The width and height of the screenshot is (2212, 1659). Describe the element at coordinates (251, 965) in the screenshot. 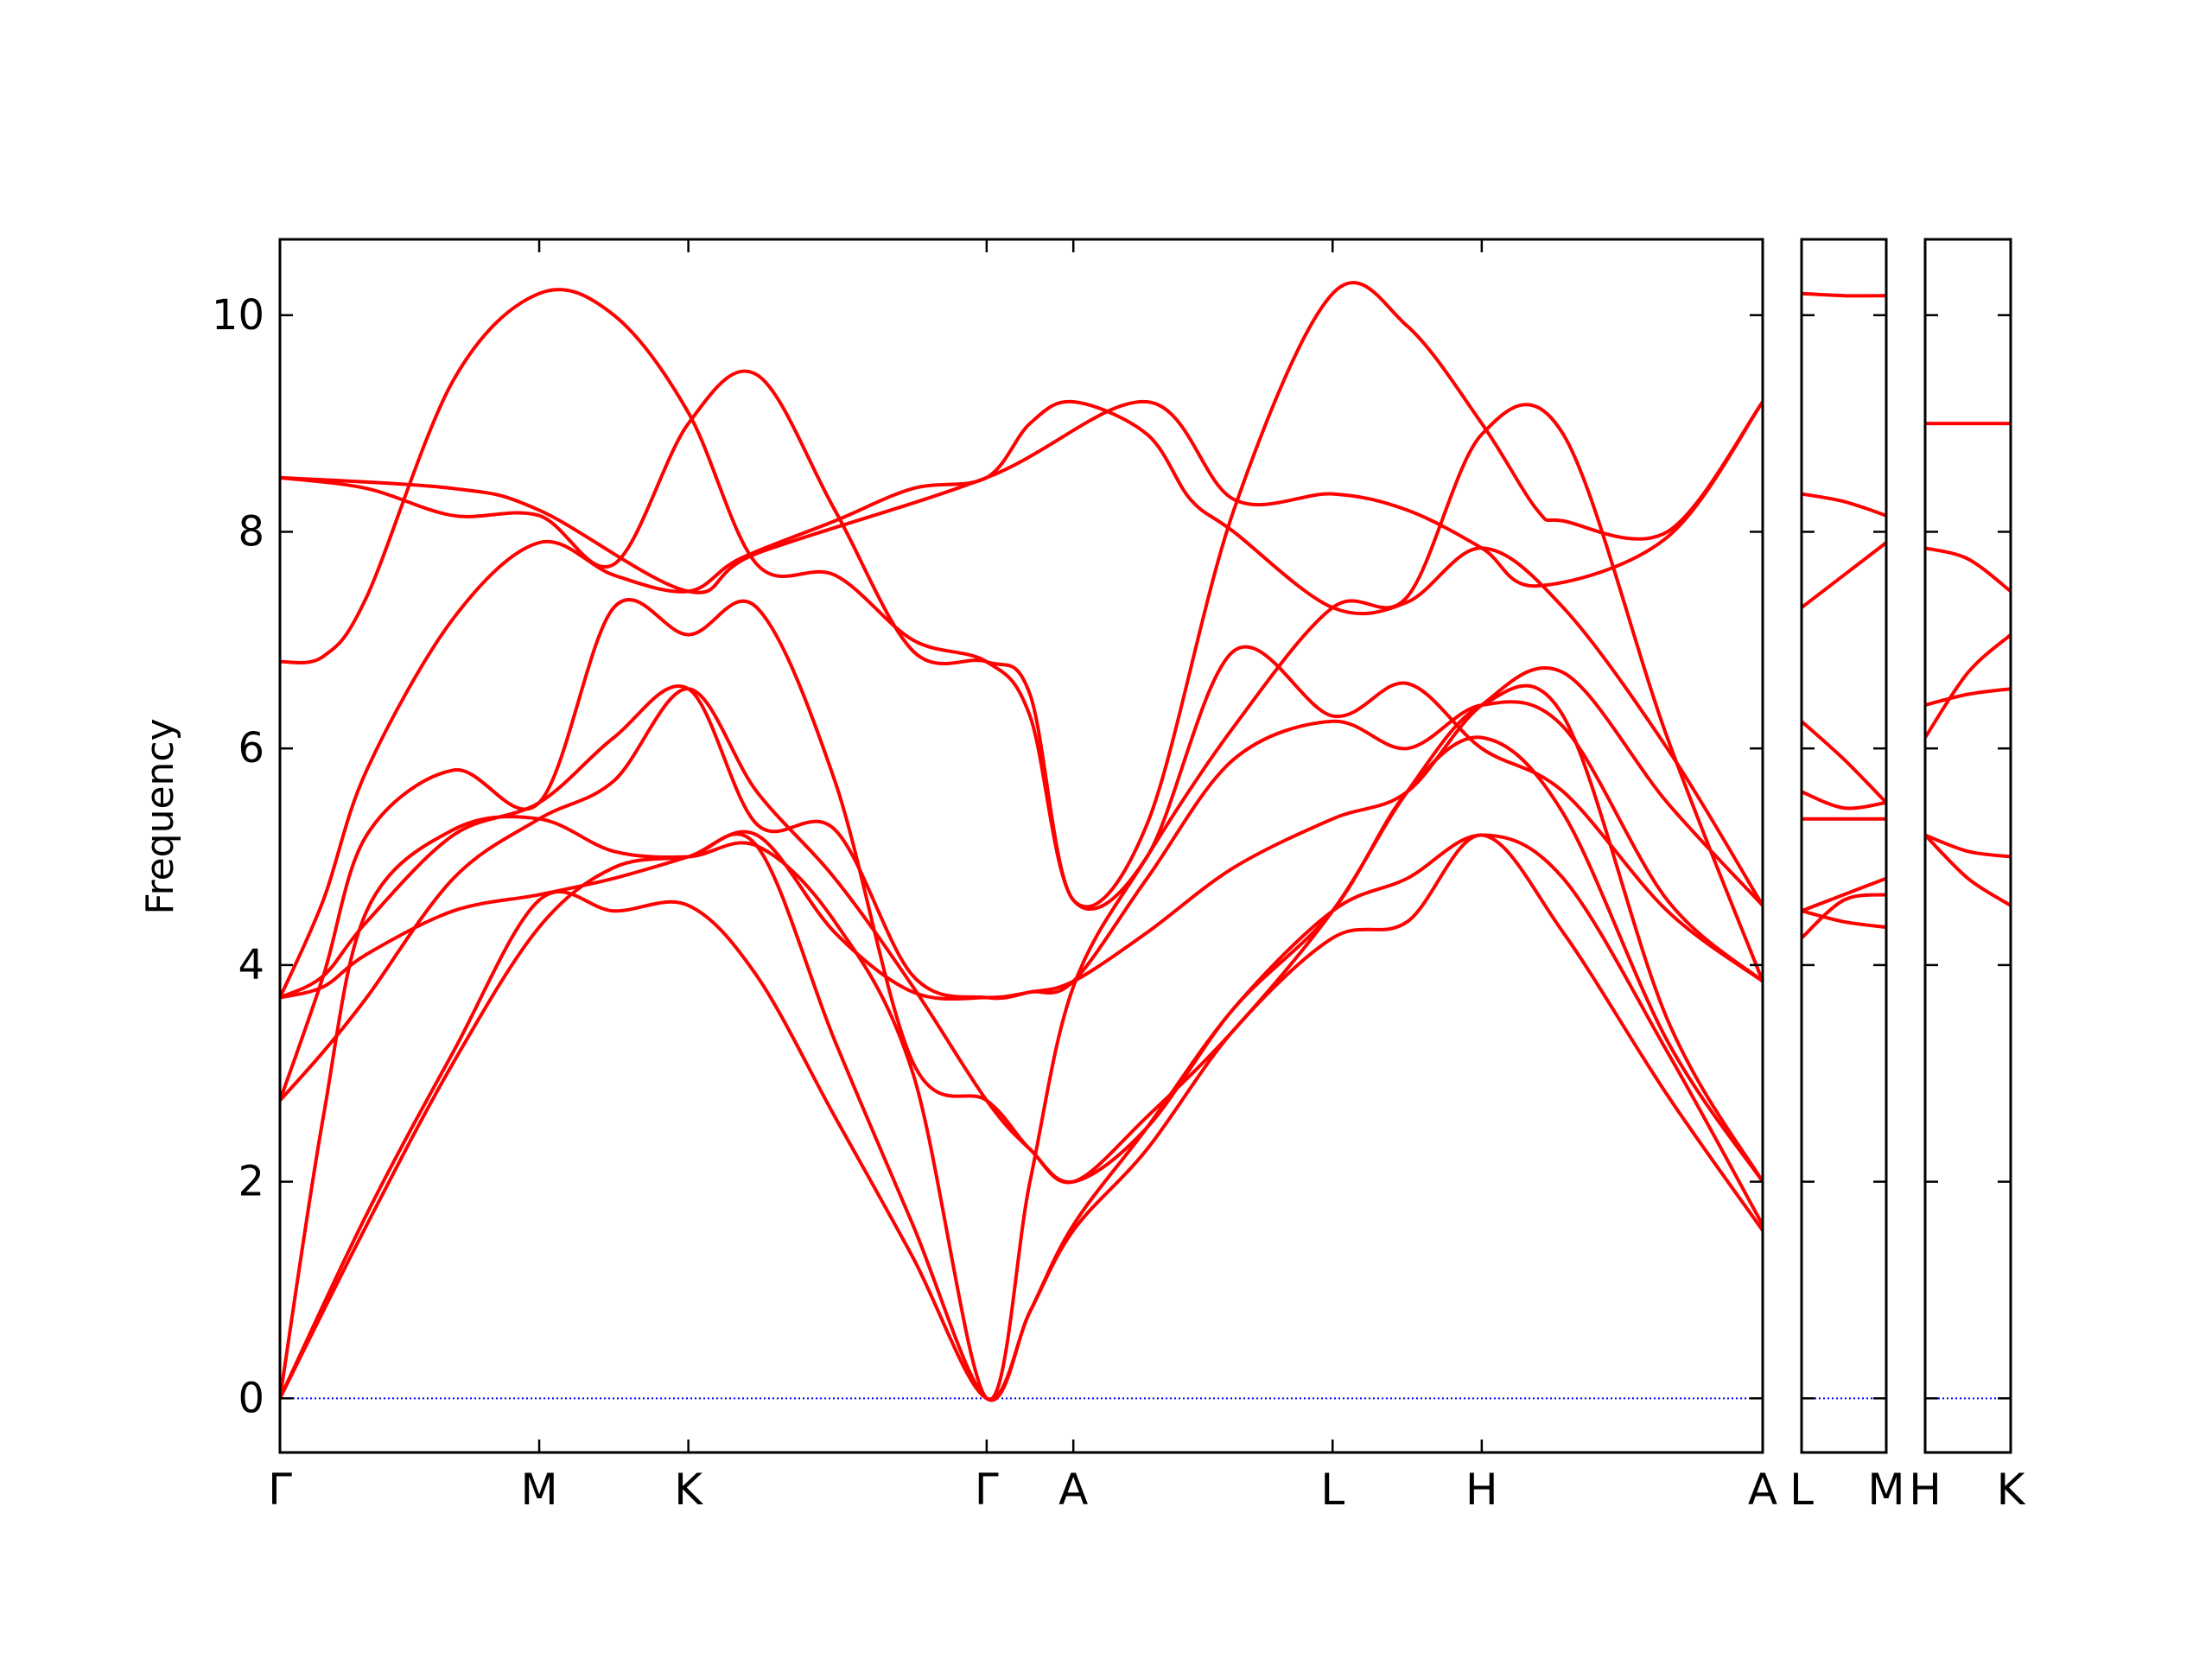

I see `y-tick-label: 4` at that location.